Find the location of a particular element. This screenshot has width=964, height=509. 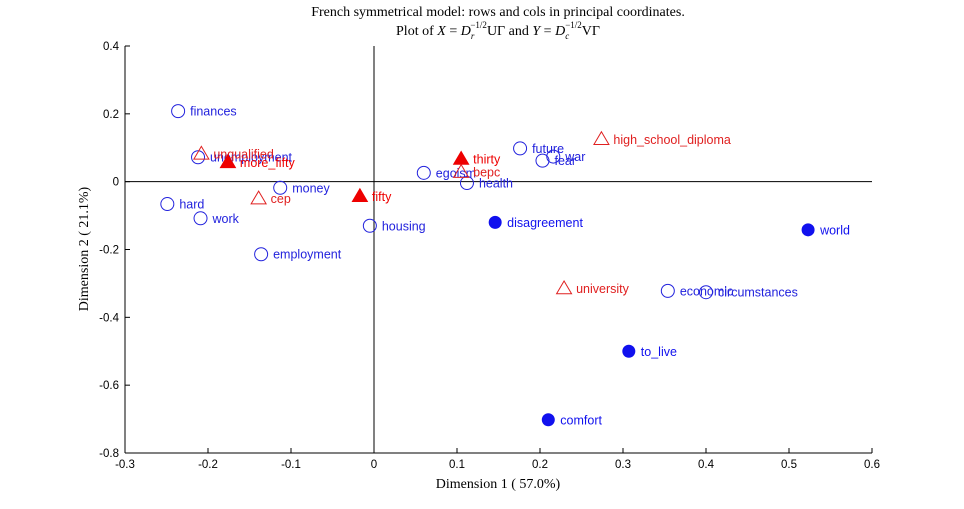

y-tick-label: 0.4 is located at coordinates (111, 47).